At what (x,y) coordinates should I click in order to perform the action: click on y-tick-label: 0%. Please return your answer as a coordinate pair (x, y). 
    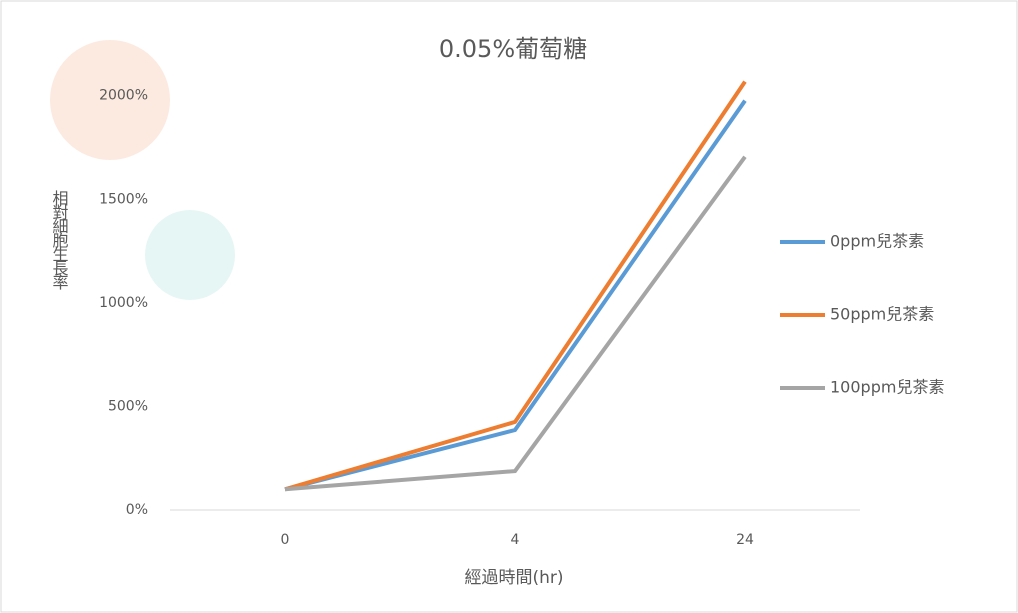
    Looking at the image, I should click on (137, 510).